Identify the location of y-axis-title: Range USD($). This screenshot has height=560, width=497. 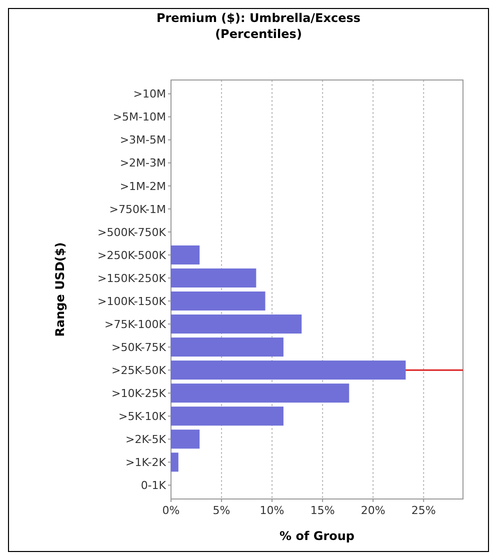
(60, 289).